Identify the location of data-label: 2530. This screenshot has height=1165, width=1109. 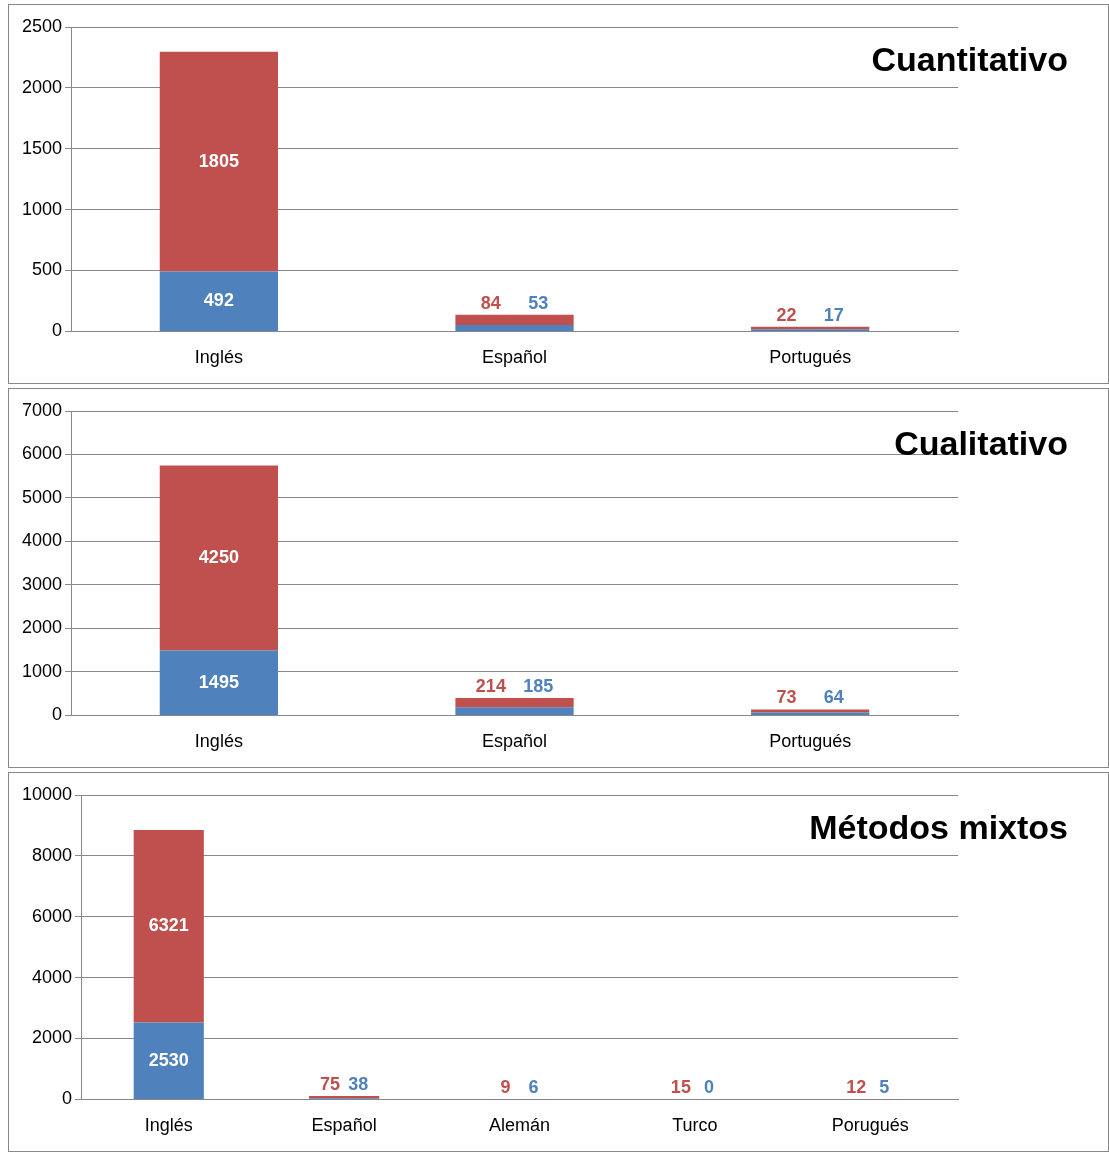
(168, 1059).